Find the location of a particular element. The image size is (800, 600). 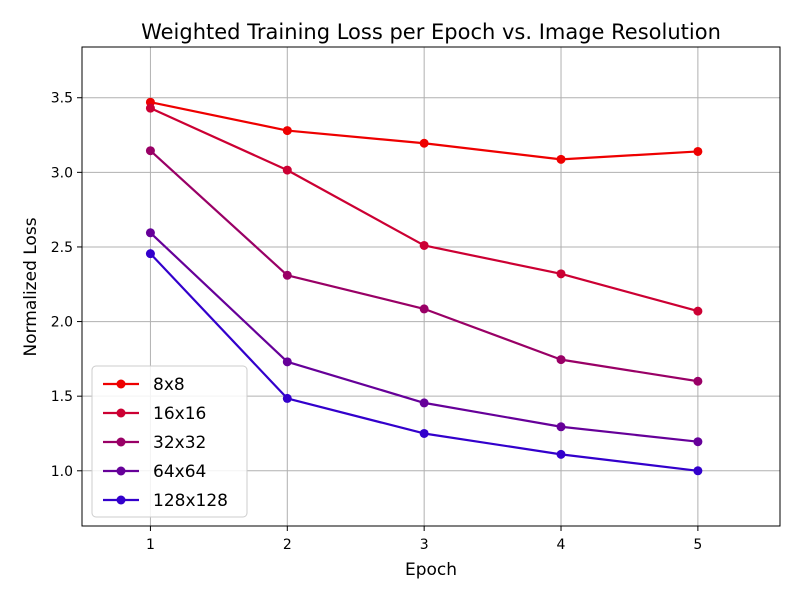

y-tick-label: 2.0 is located at coordinates (62, 323).